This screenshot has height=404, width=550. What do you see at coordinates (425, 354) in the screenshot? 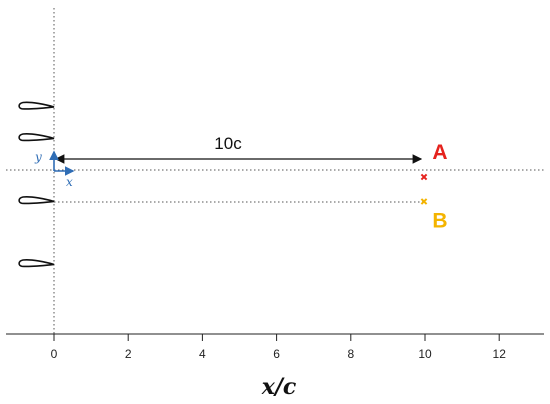
I see `x-tick-label: 10` at bounding box center [425, 354].